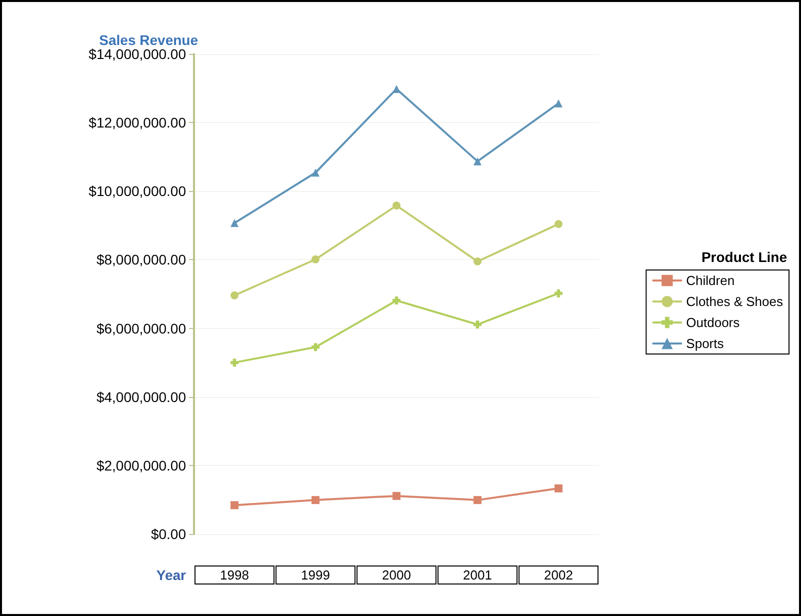  Describe the element at coordinates (315, 575) in the screenshot. I see `x-tick-label: 1999` at that location.